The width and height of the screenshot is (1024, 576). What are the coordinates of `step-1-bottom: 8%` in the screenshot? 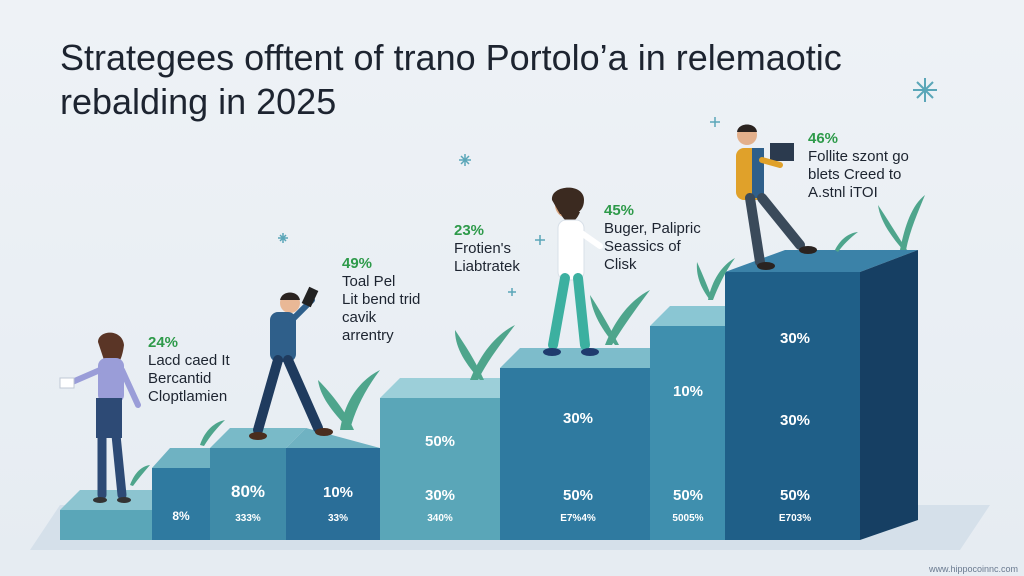 It's located at (181, 516).